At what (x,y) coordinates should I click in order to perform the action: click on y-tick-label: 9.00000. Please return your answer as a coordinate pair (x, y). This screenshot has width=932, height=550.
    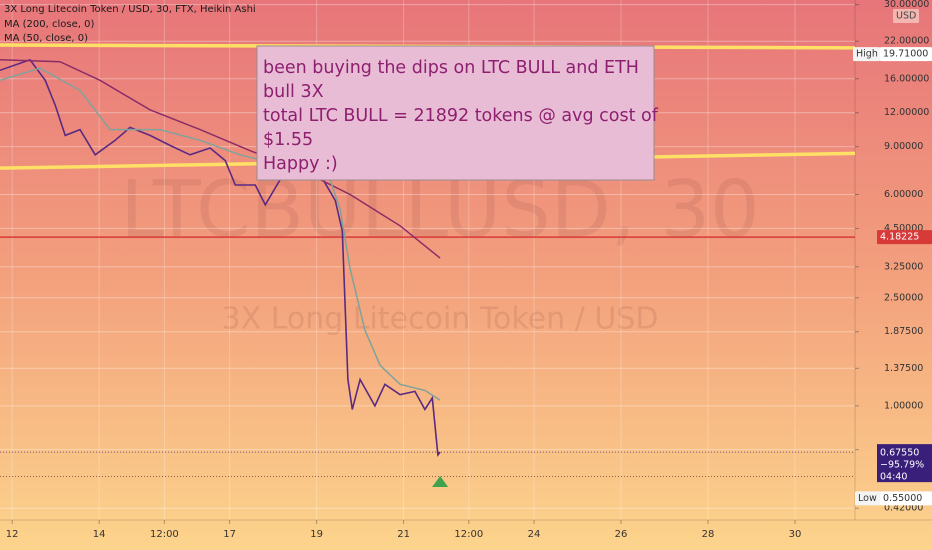
    Looking at the image, I should click on (903, 146).